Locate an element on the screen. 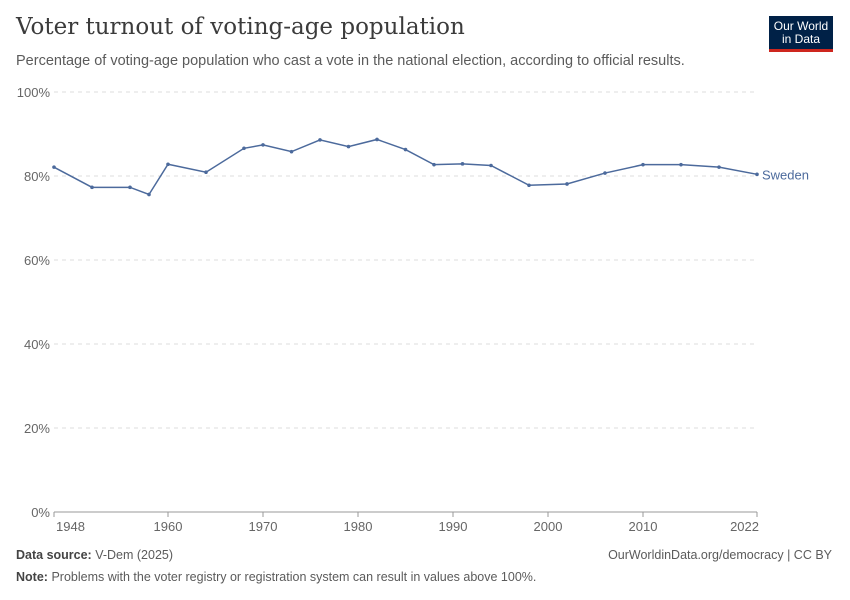 The height and width of the screenshot is (600, 850). y-tick-label: 100% is located at coordinates (34, 92).